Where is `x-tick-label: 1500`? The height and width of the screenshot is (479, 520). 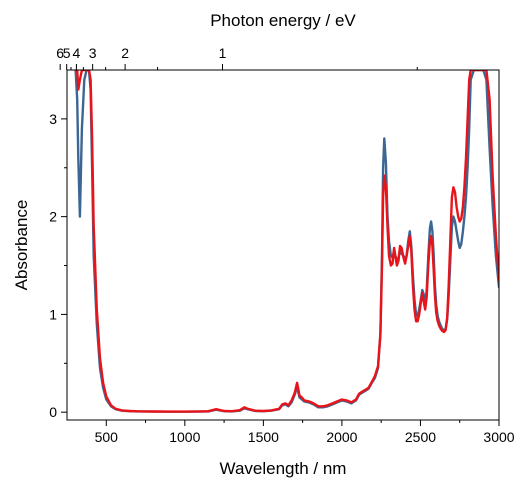
x-tick-label: 1500 is located at coordinates (263, 437).